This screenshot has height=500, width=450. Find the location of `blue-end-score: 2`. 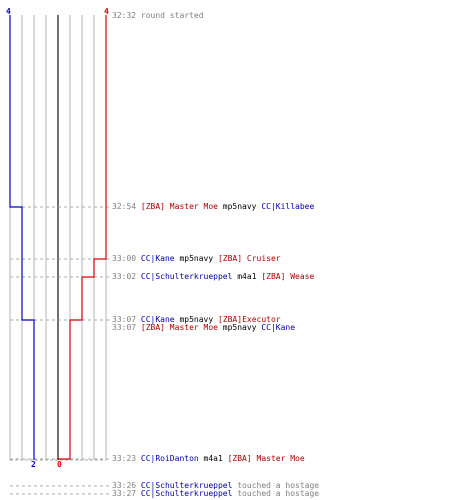

blue-end-score: 2 is located at coordinates (33, 464).